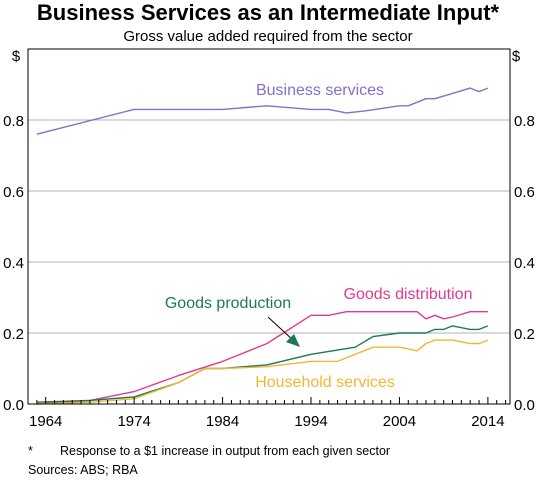 Image resolution: width=536 pixels, height=480 pixels. Describe the element at coordinates (222, 421) in the screenshot. I see `x-tick-label: 1984` at that location.